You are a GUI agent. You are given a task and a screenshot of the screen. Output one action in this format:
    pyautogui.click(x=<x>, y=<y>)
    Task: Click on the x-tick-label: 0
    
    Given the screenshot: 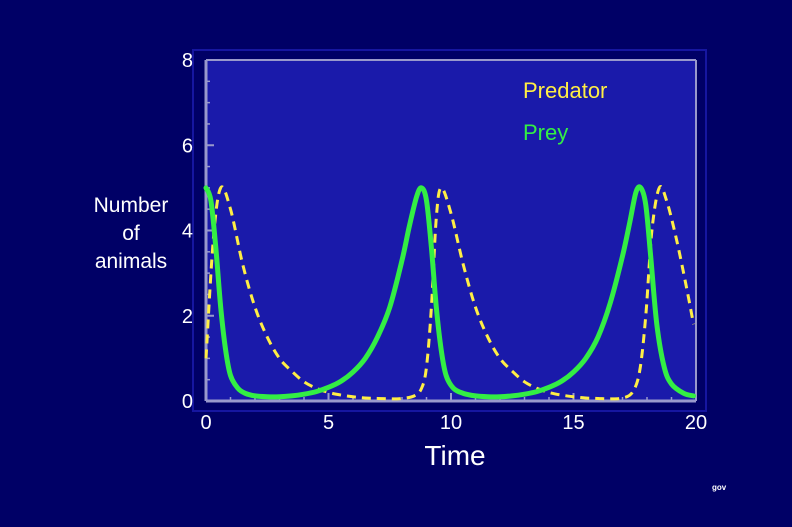 What is the action you would take?
    pyautogui.click(x=205, y=423)
    